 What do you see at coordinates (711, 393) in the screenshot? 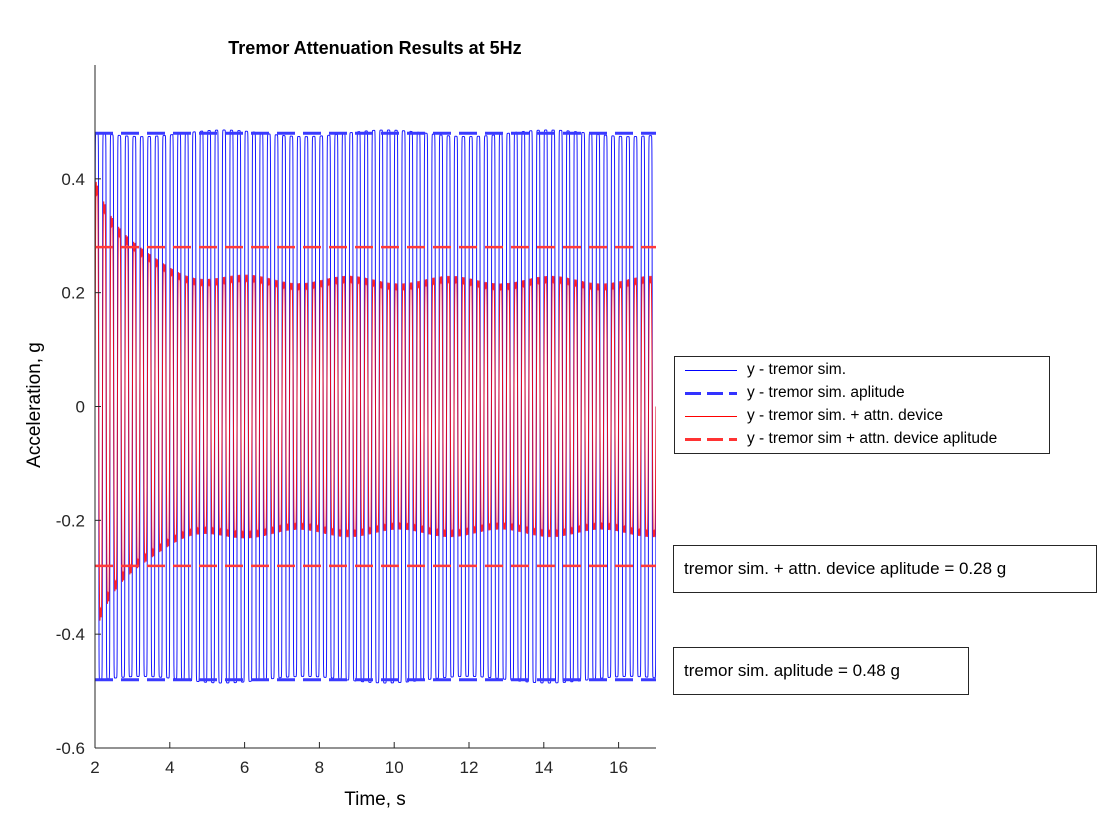
I see `legend-swatch-blue-dashed` at bounding box center [711, 393].